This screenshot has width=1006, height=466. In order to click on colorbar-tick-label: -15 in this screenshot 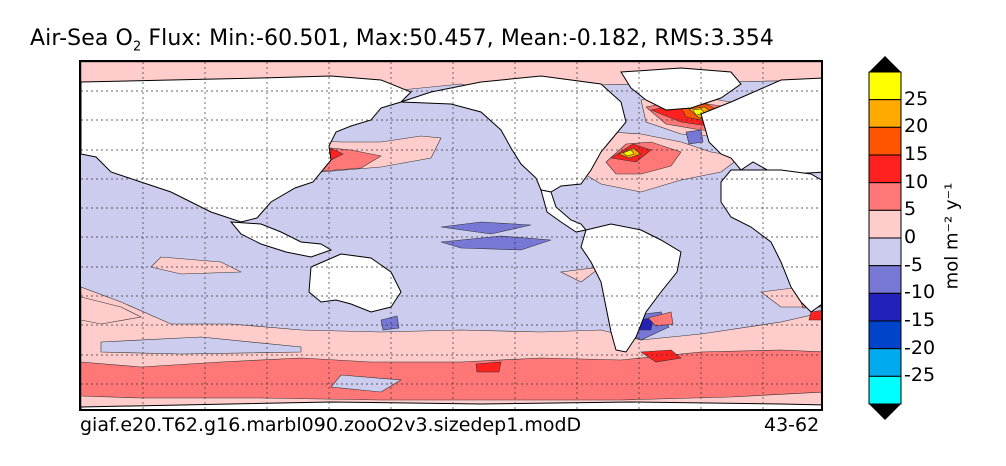, I will do `click(920, 320)`.